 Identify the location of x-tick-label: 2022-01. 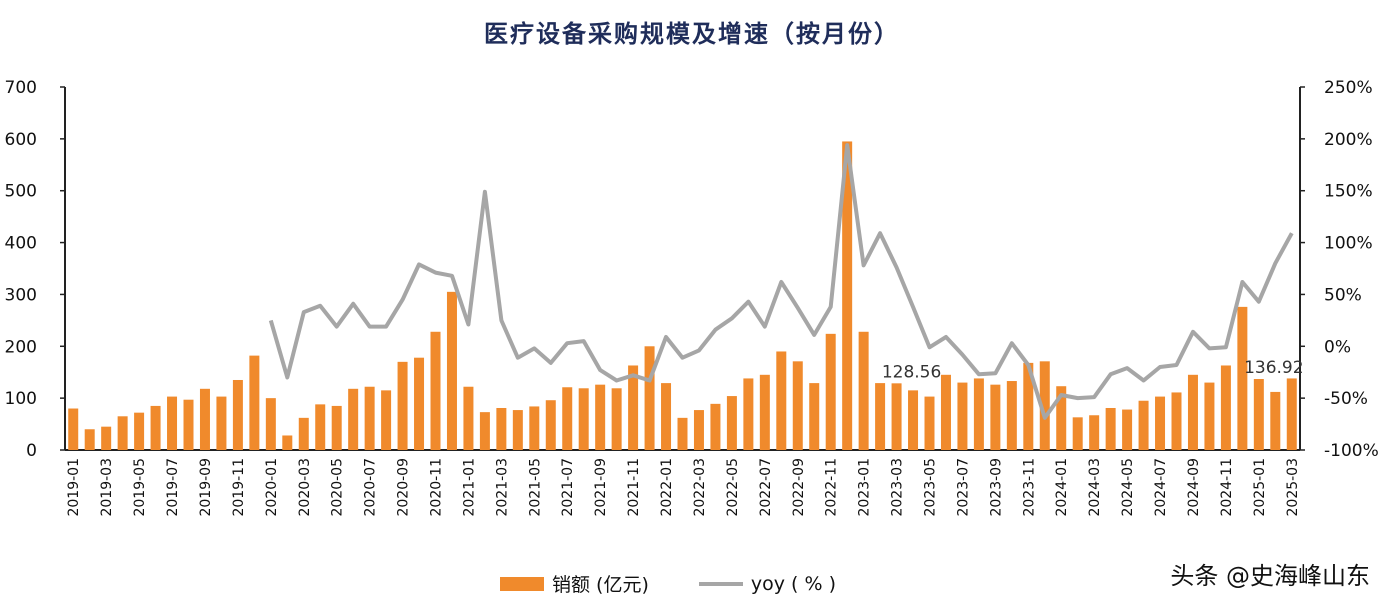
(667, 487).